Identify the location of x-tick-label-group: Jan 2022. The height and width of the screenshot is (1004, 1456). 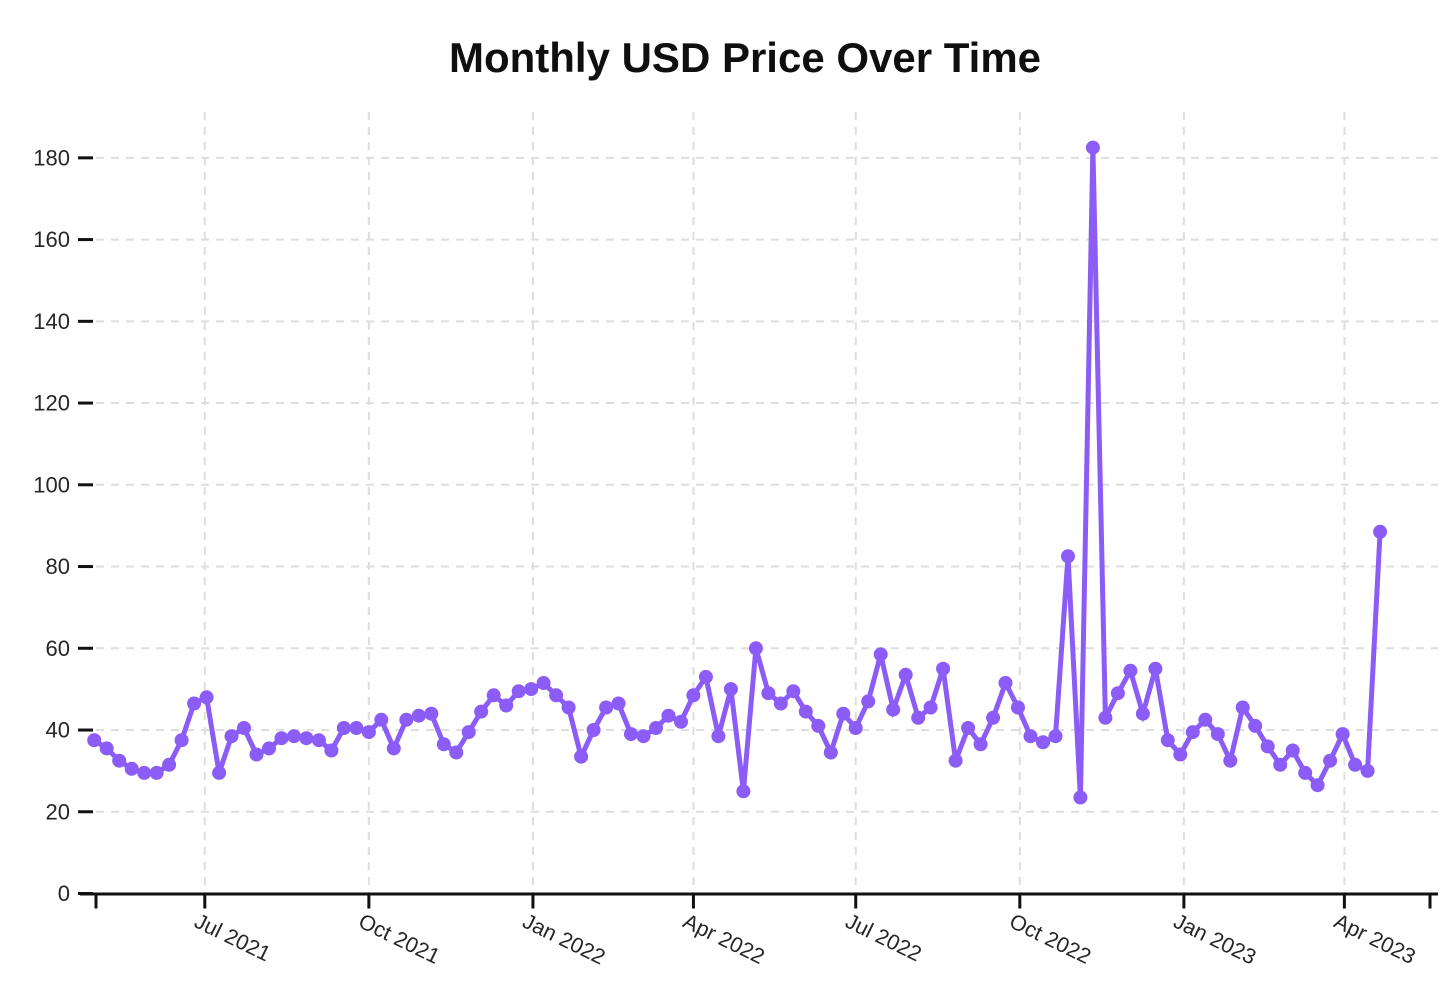
(564, 939).